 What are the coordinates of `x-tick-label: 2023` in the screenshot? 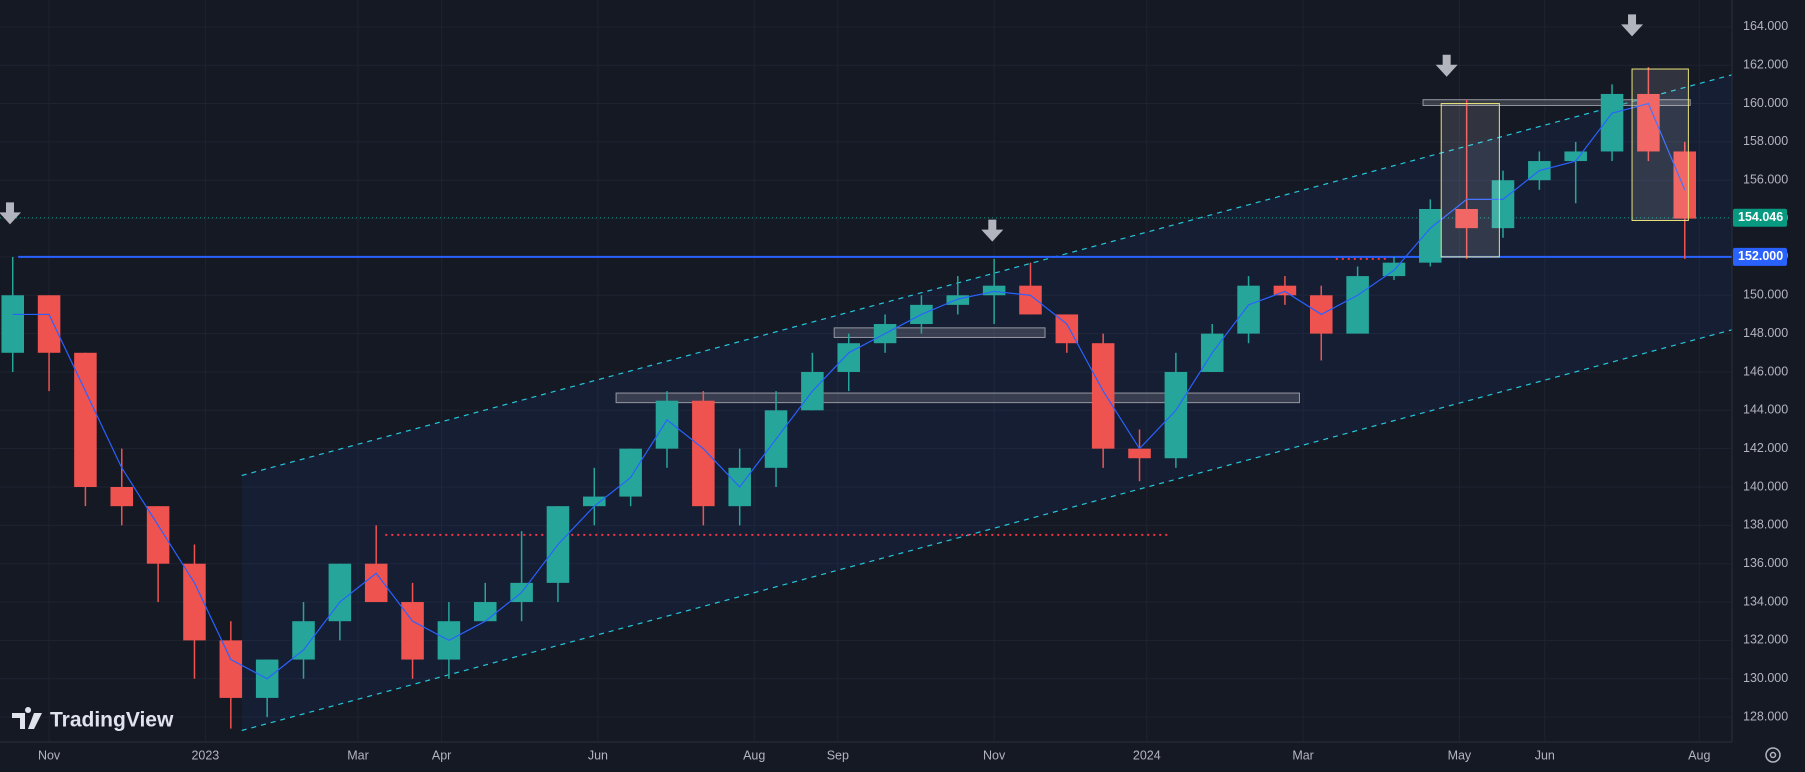 It's located at (205, 755).